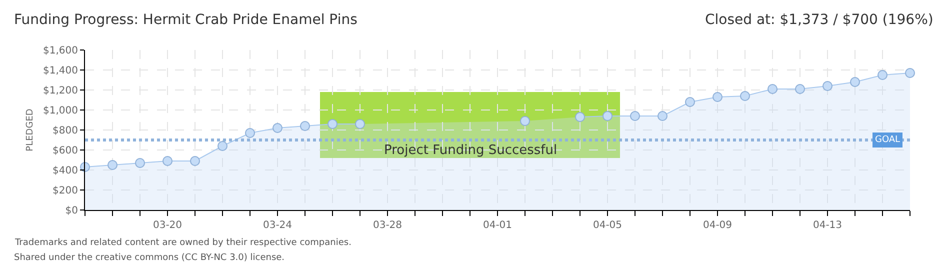 This screenshot has width=940, height=270. What do you see at coordinates (149, 258) in the screenshot?
I see `text: Shared under the creative commons (CC BY-NC 3.0) license.` at bounding box center [149, 258].